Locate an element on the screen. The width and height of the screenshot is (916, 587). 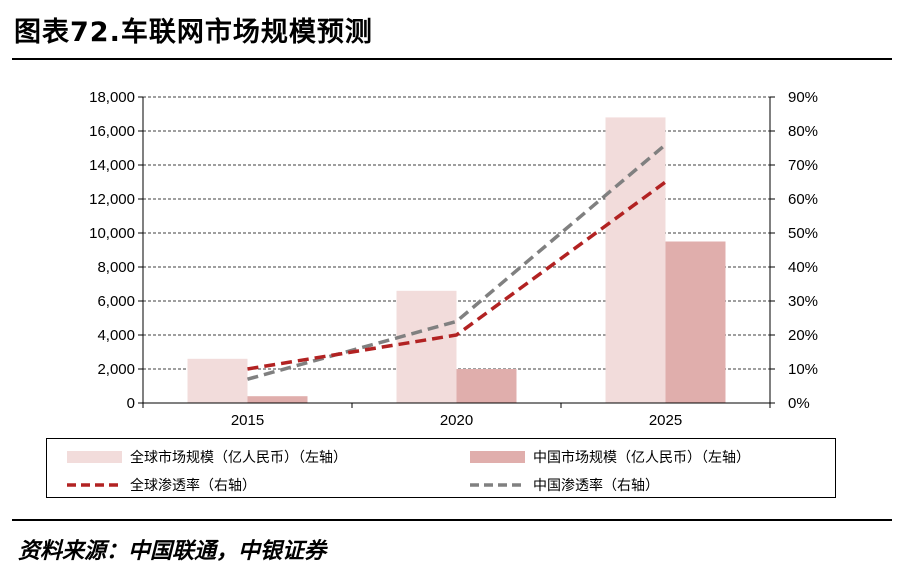
y-left-tick-label: 6,000 is located at coordinates (116, 301).